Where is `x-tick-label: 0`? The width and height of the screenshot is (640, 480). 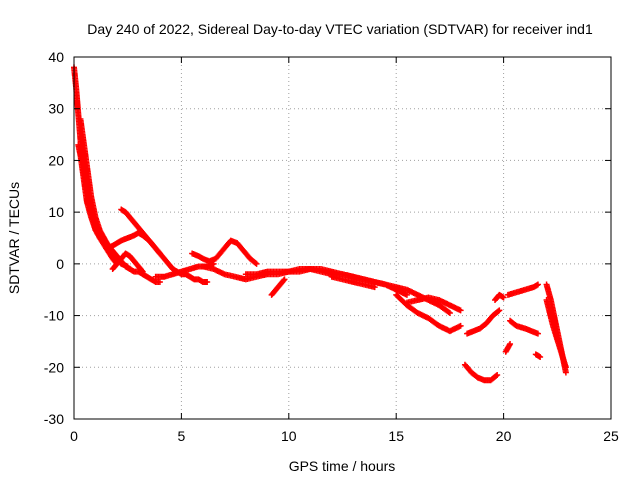 x-tick-label: 0 is located at coordinates (74, 436).